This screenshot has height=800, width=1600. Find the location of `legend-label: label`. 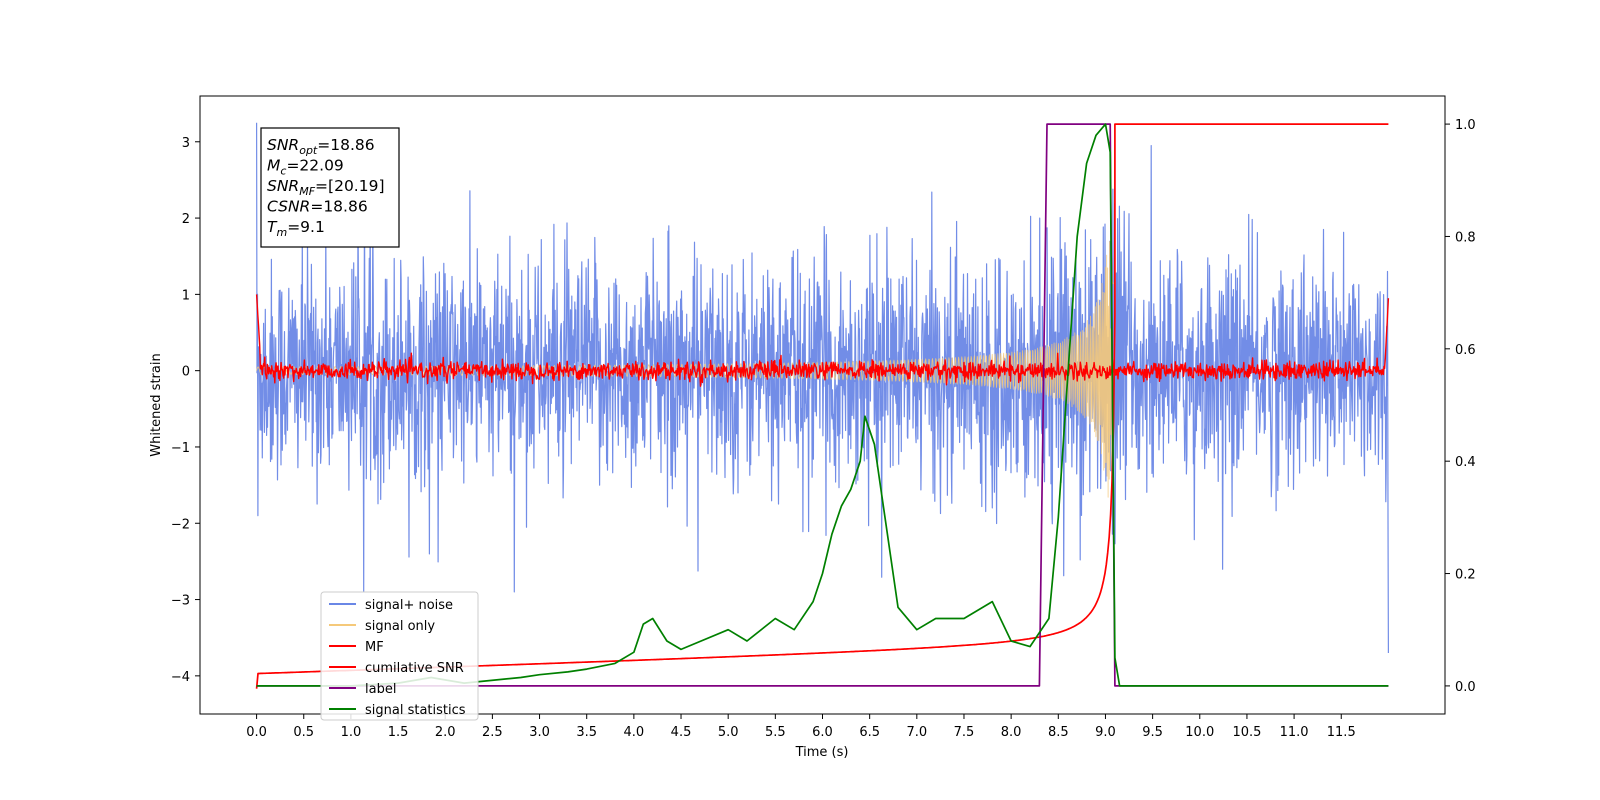

legend-label: label is located at coordinates (380, 689).